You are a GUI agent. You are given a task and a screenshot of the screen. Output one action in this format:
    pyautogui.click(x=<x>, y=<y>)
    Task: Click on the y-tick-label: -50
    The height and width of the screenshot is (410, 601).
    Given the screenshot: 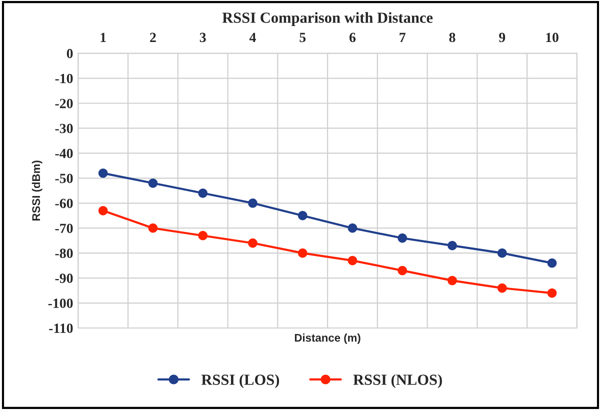 What is the action you would take?
    pyautogui.click(x=64, y=179)
    